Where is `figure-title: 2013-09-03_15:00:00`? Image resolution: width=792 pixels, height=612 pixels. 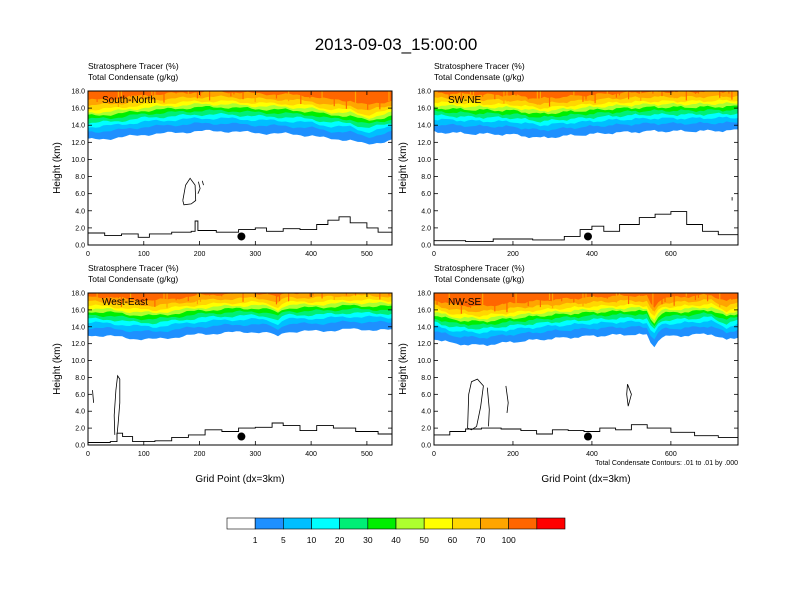
figure-title: 2013-09-03_15:00:00 is located at coordinates (396, 44).